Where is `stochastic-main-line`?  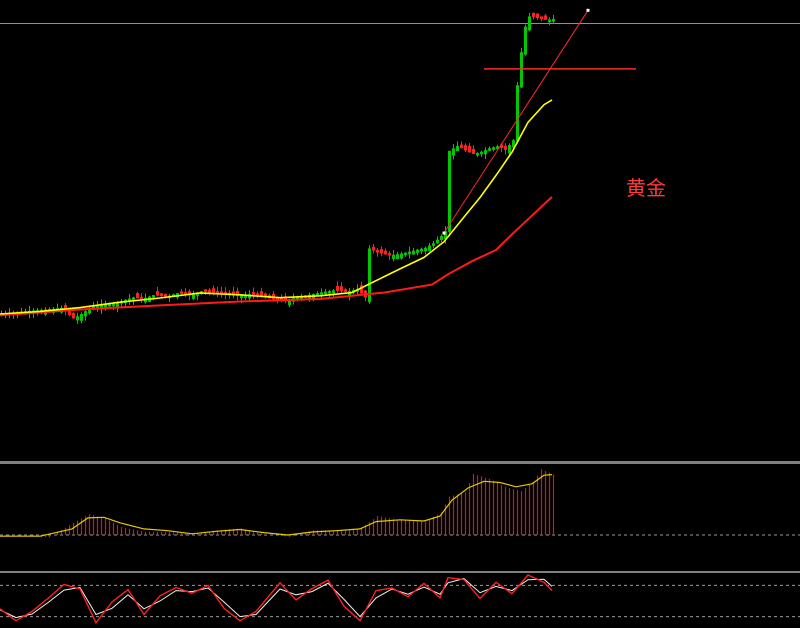
stochastic-main-line is located at coordinates (276, 599).